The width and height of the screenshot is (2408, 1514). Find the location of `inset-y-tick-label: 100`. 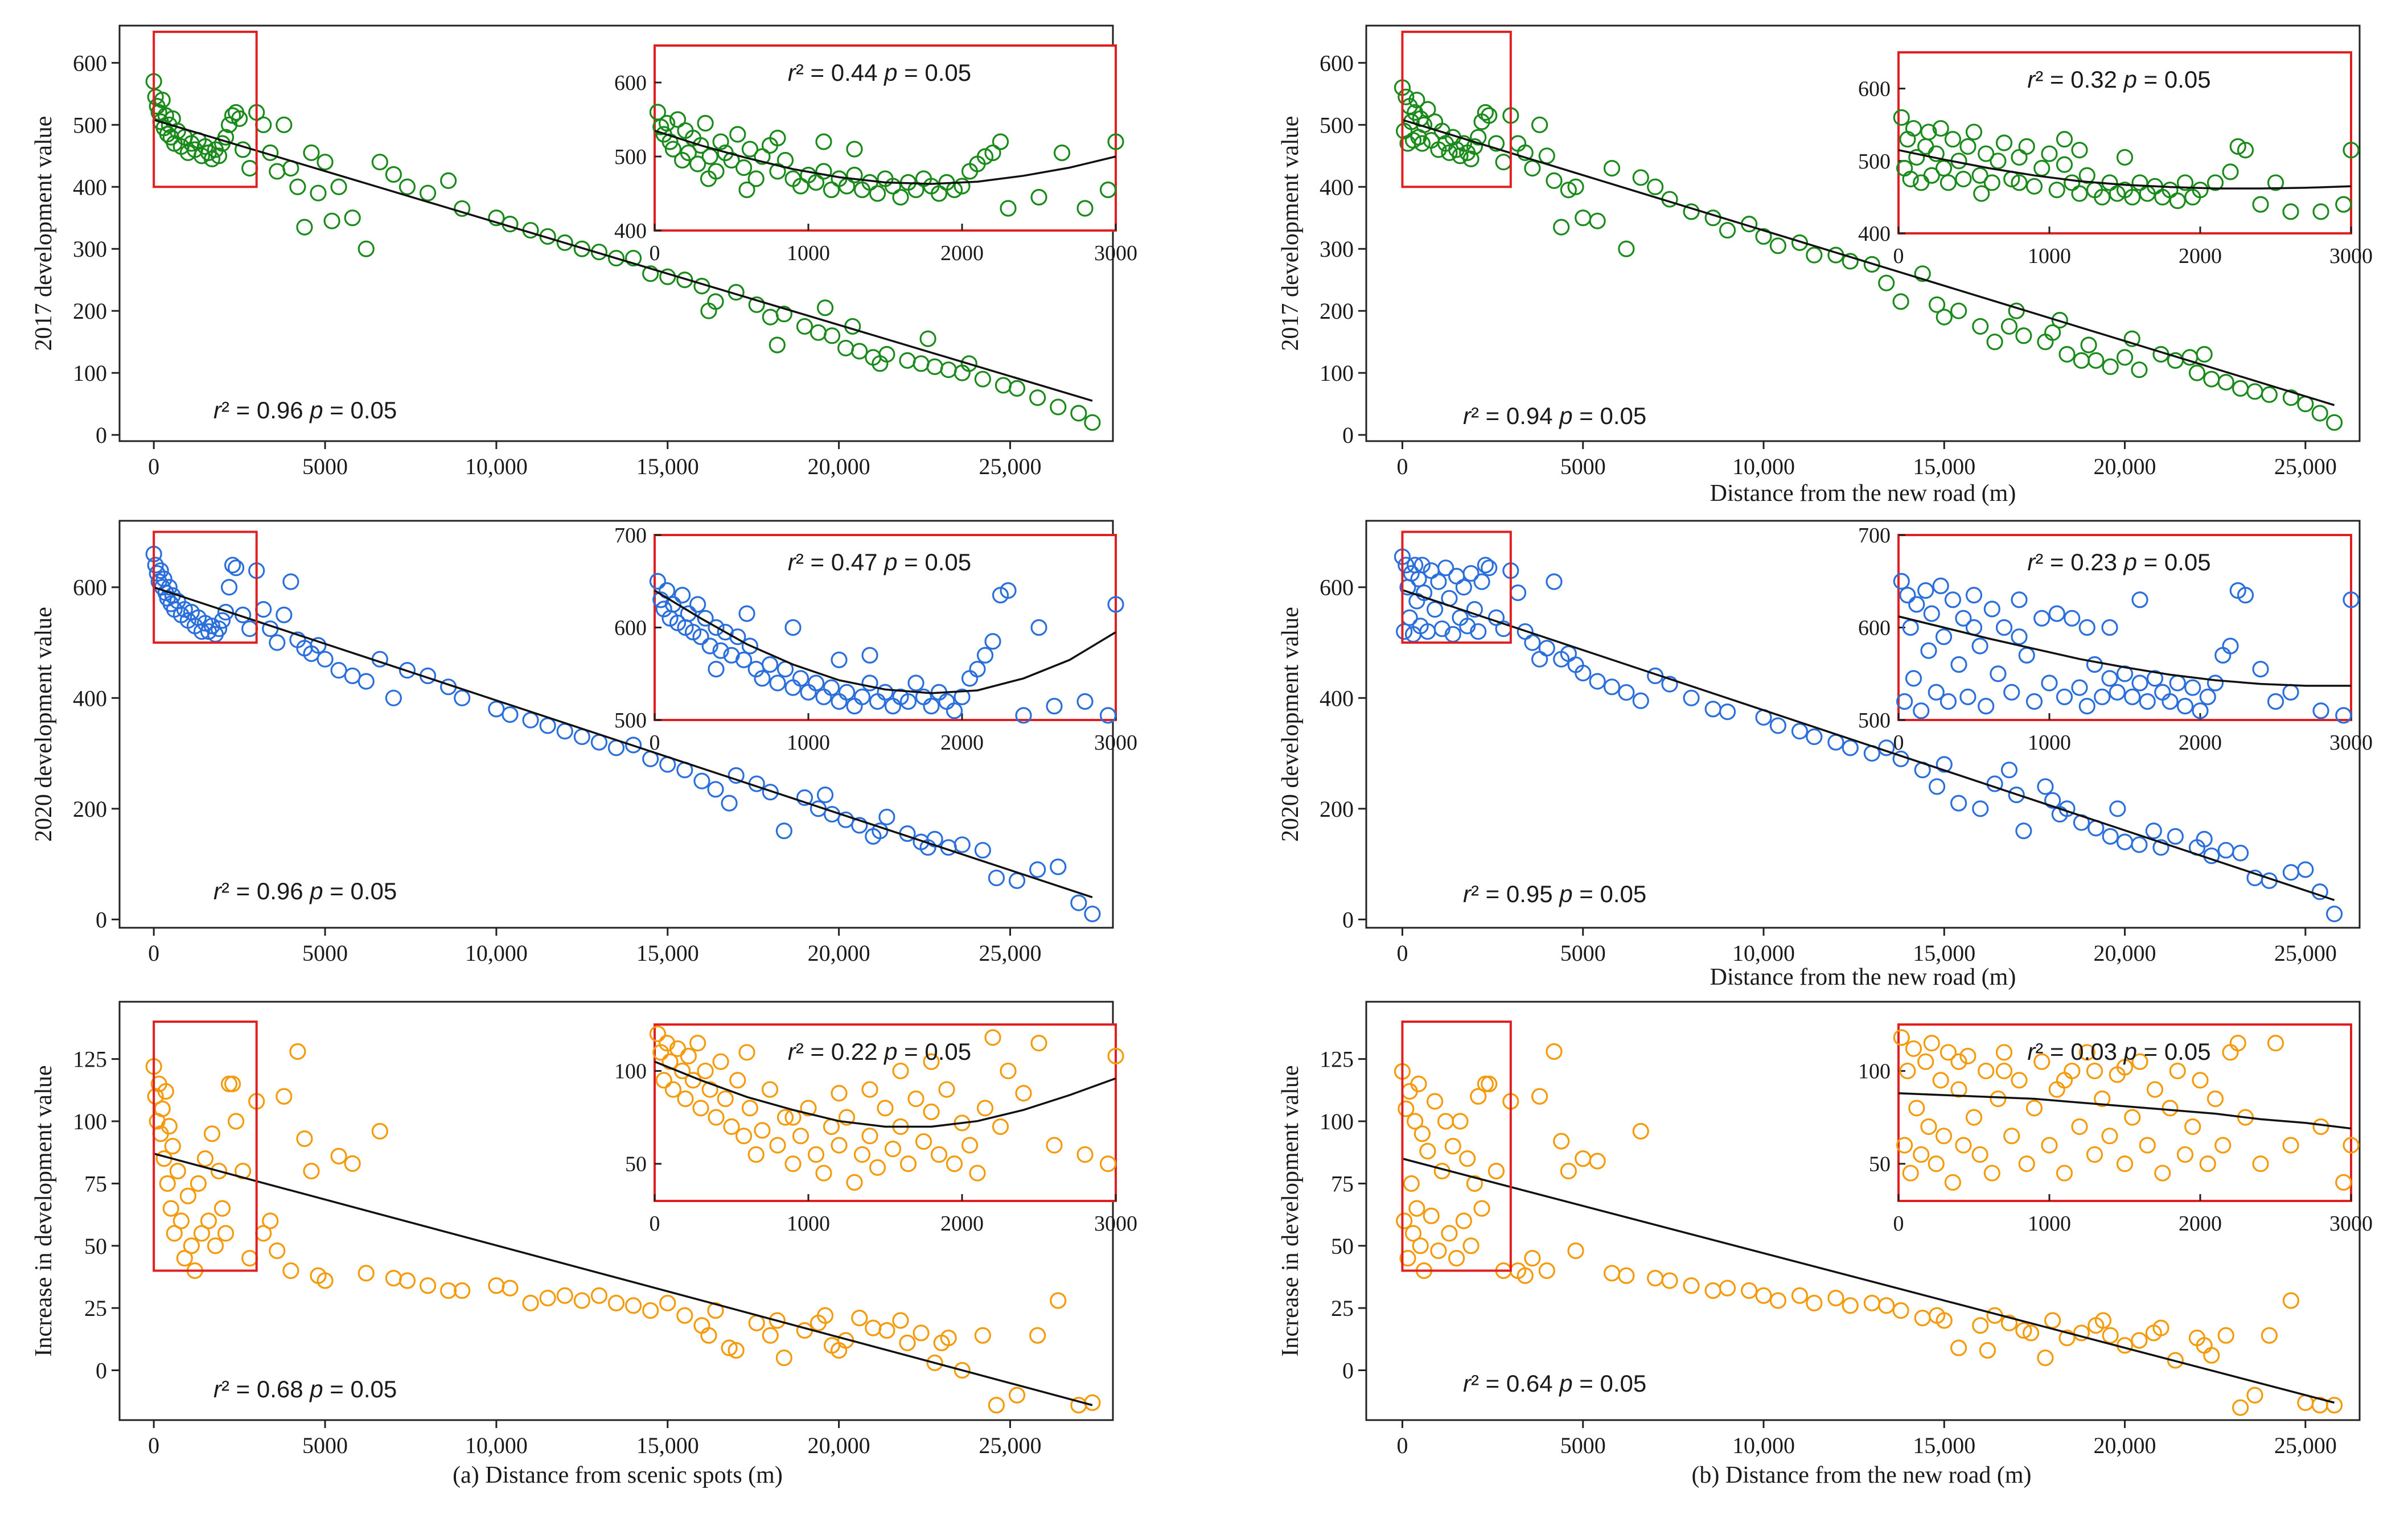

inset-y-tick-label: 100 is located at coordinates (630, 1072).